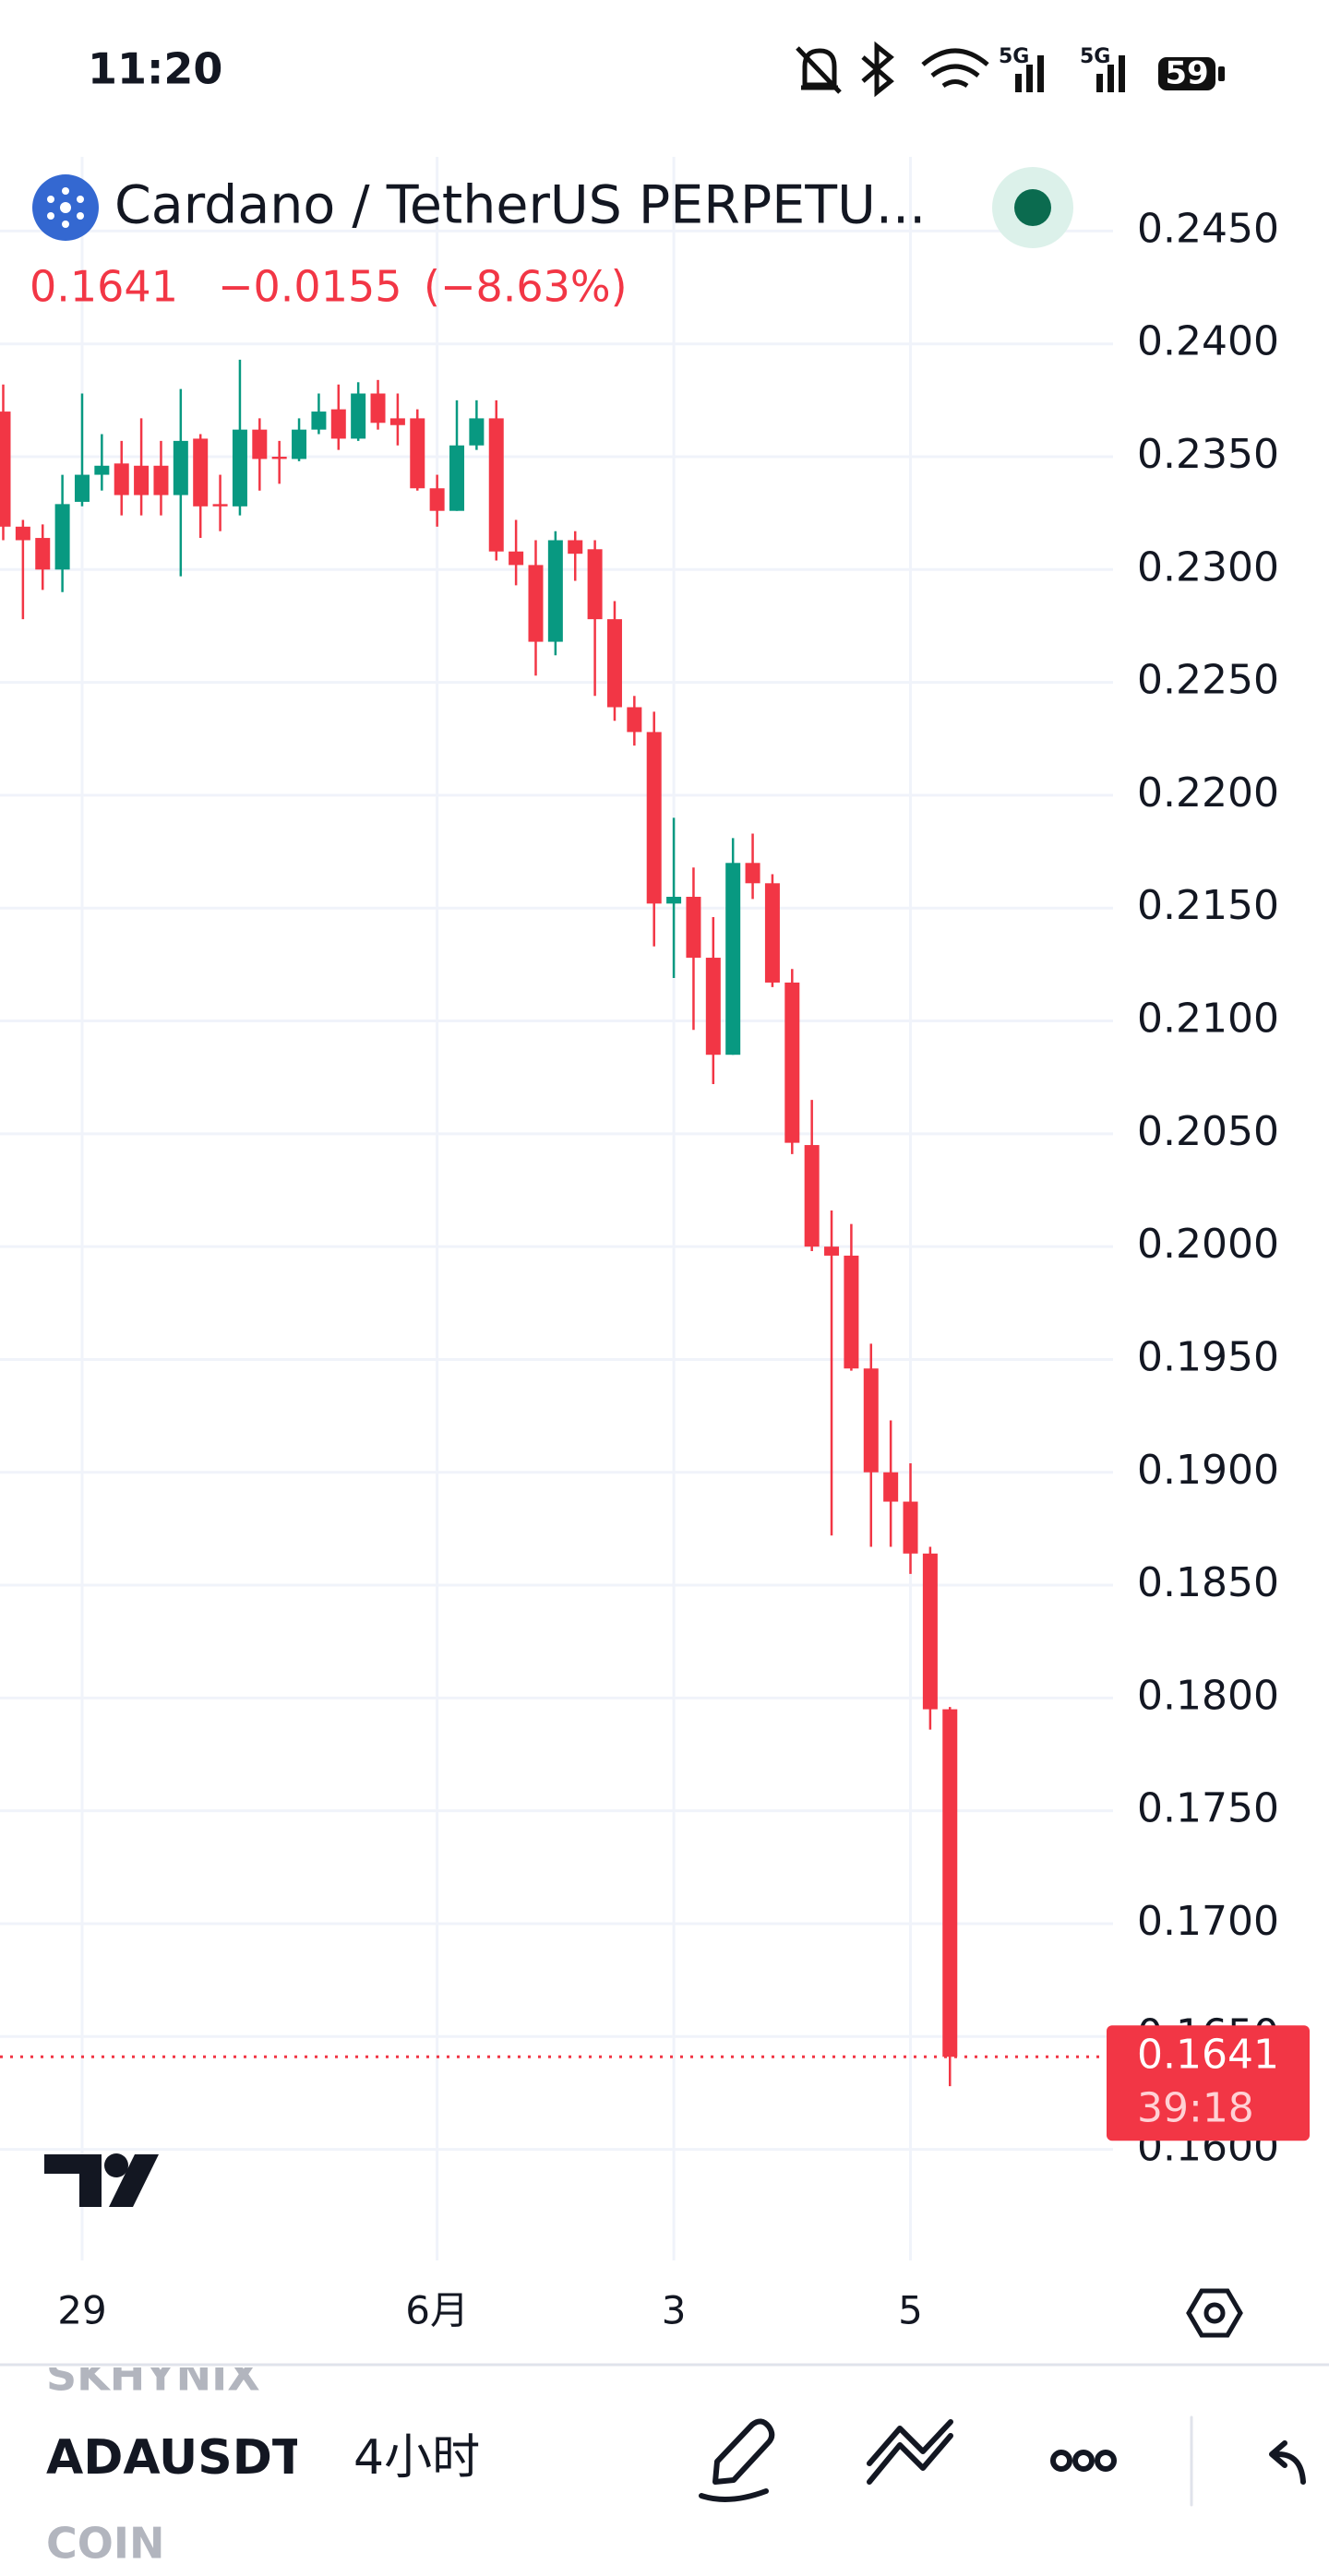 The height and width of the screenshot is (2576, 1329). I want to click on y-tick-label: 0.2300, so click(1208, 567).